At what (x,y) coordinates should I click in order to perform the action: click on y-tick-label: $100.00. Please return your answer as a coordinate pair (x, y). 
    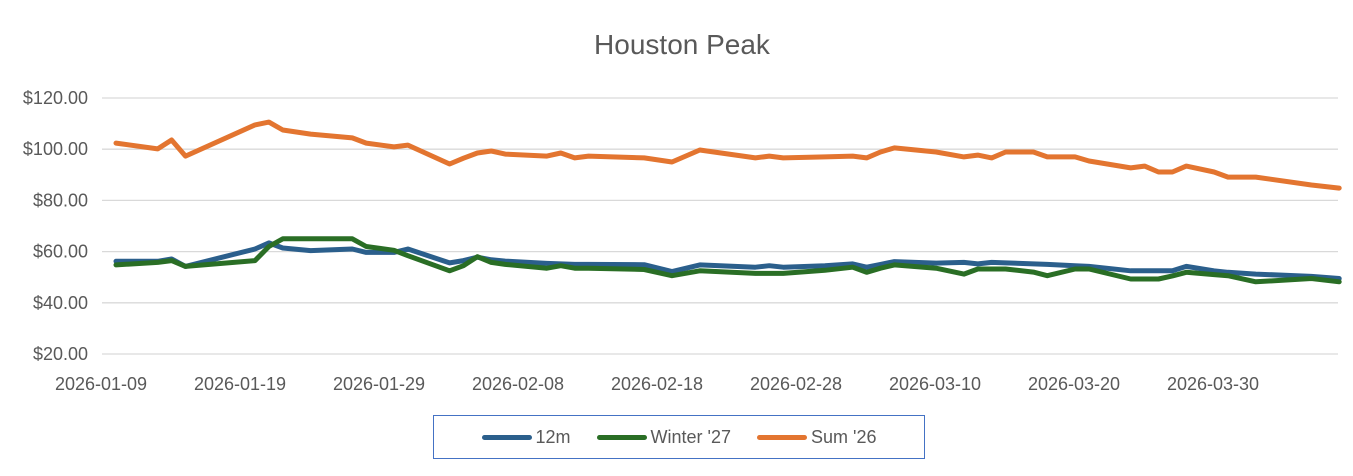
    Looking at the image, I should click on (55, 149).